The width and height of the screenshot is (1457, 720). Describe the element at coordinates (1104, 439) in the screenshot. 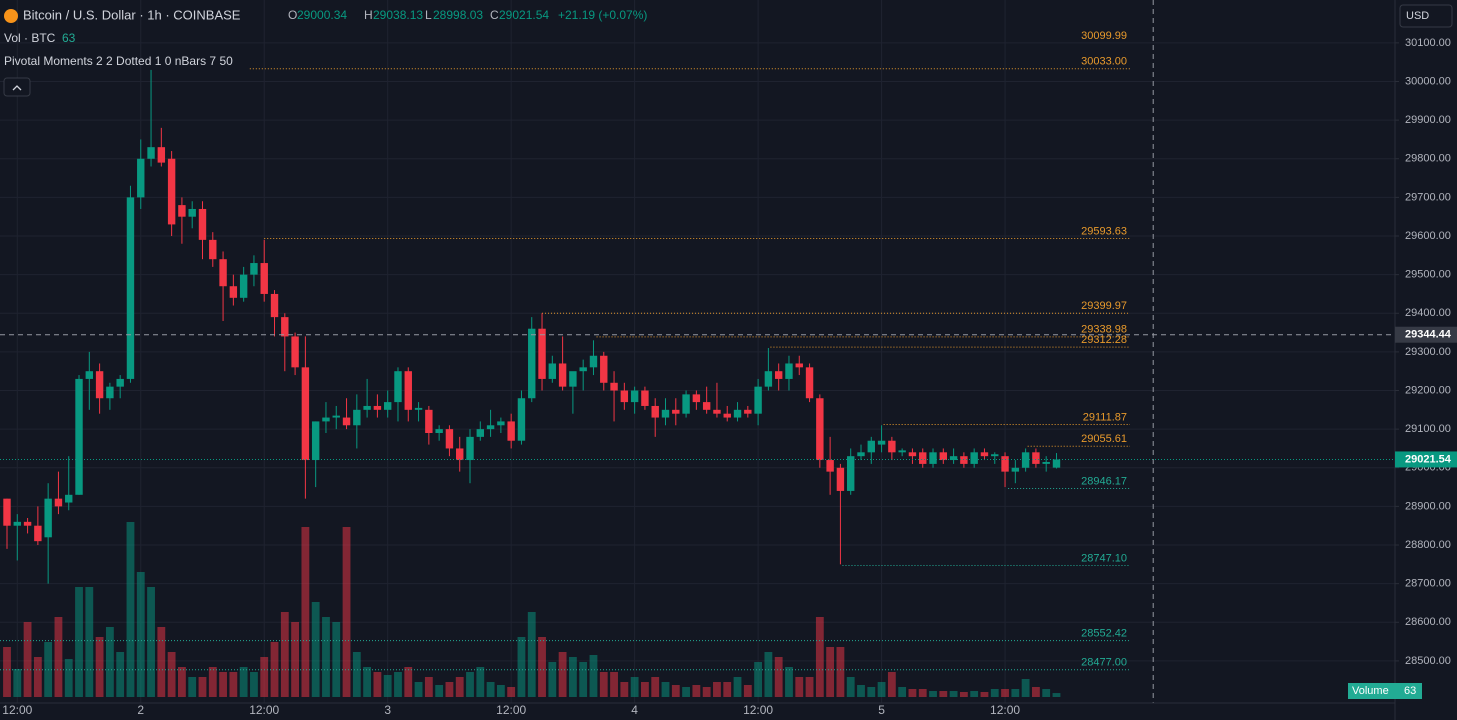

I see `pivot-level-label: 29055.61` at that location.